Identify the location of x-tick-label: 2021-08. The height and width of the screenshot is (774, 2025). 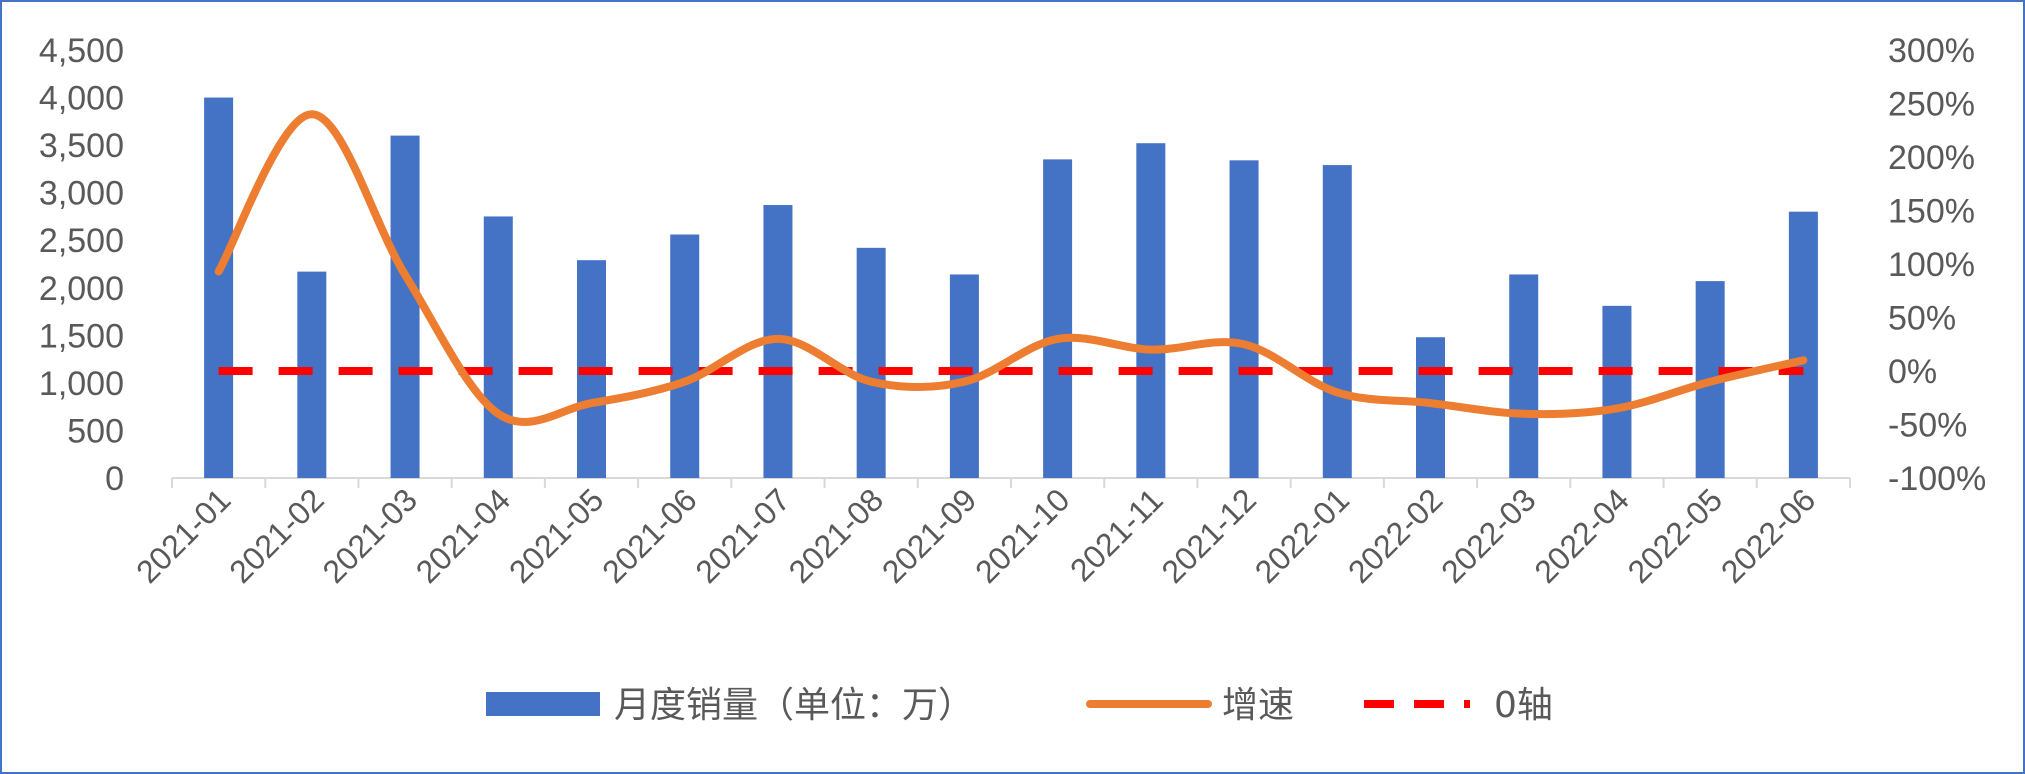
(836, 535).